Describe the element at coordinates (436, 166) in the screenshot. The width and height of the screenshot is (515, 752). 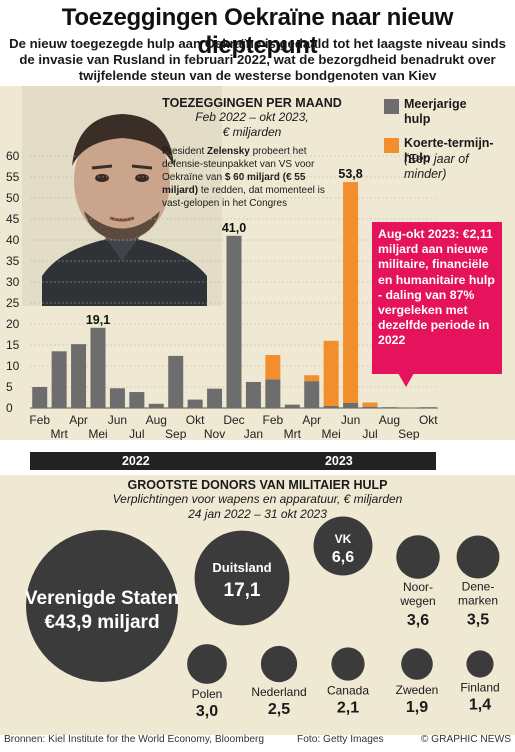
I see `legend-note-short-term: (Eén jaar of minder)` at that location.